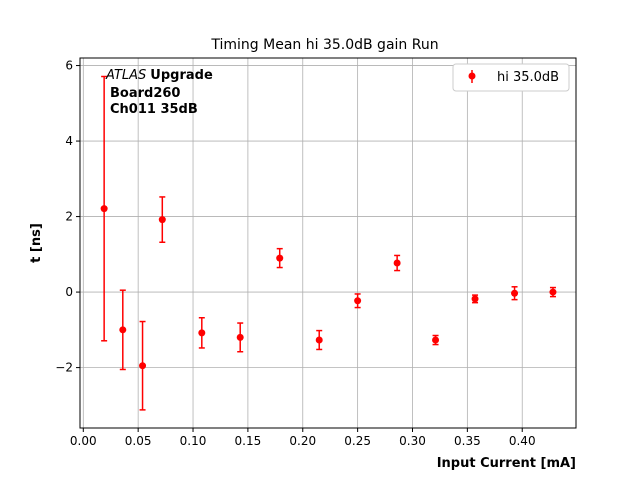 This screenshot has width=640, height=484. Describe the element at coordinates (302, 441) in the screenshot. I see `x-tick-label: 0.20` at that location.